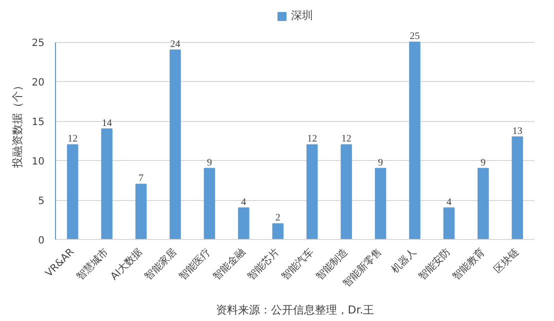 This screenshot has width=554, height=321. I want to click on x-tick-label: 智慧城市, so click(92, 264).